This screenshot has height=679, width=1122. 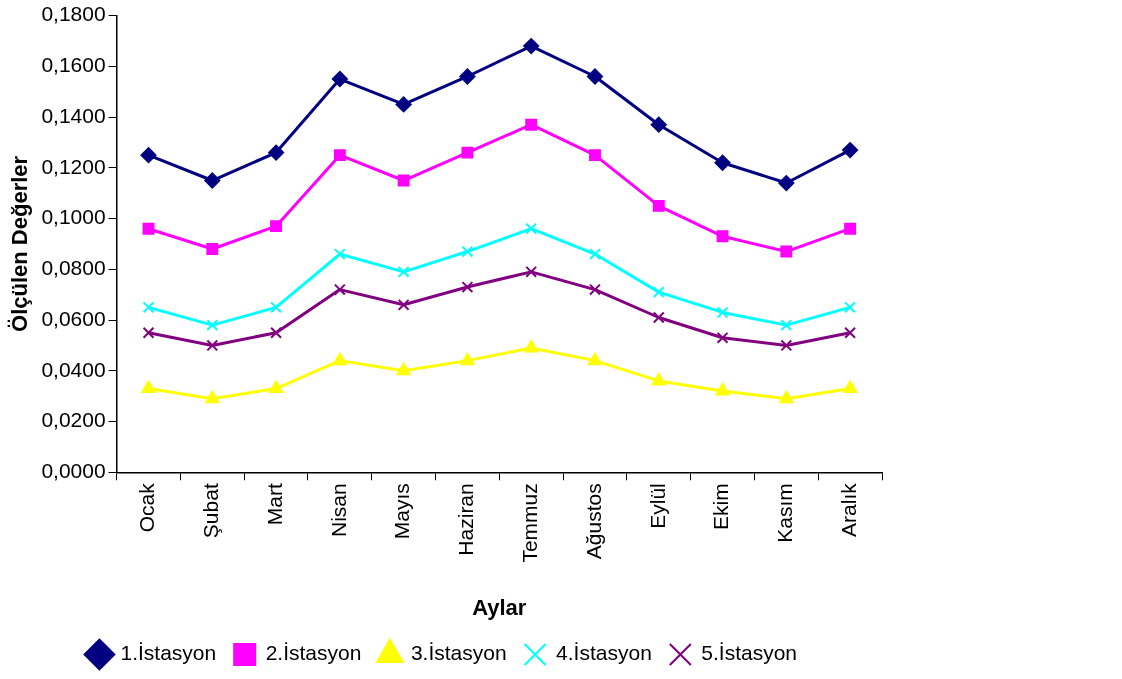 What do you see at coordinates (604, 653) in the screenshot?
I see `legend-label: 4.İstasyon` at bounding box center [604, 653].